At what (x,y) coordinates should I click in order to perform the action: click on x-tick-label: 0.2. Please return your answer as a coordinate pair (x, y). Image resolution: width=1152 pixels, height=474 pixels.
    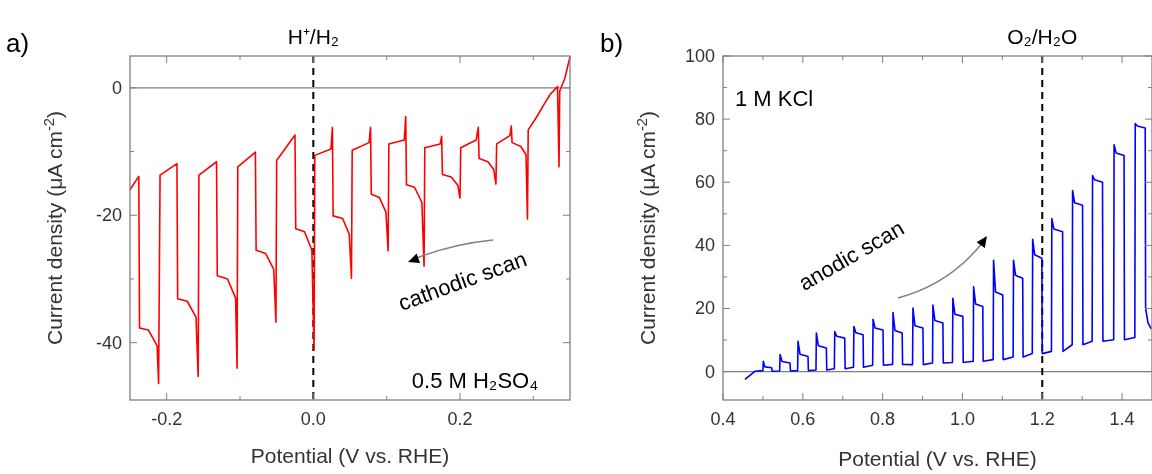
    Looking at the image, I should click on (460, 419).